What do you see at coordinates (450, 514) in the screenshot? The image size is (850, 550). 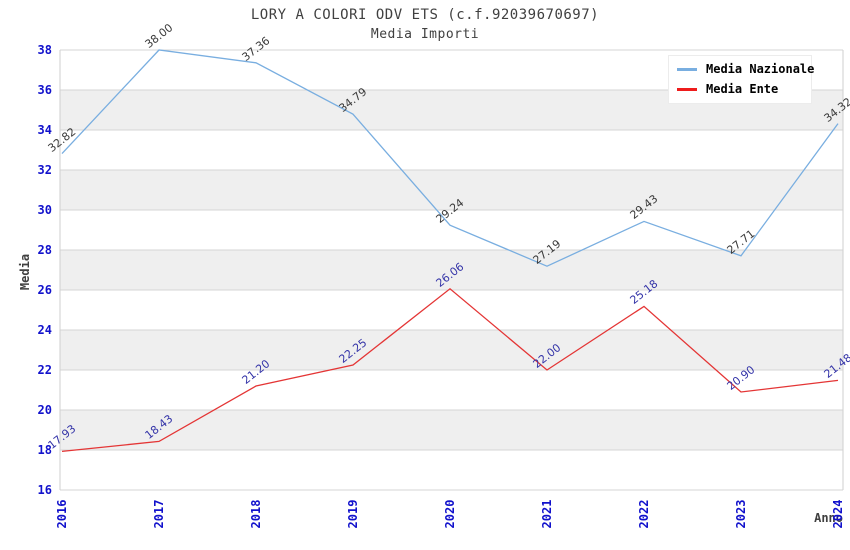 I see `x-tick-label: 2020` at bounding box center [450, 514].